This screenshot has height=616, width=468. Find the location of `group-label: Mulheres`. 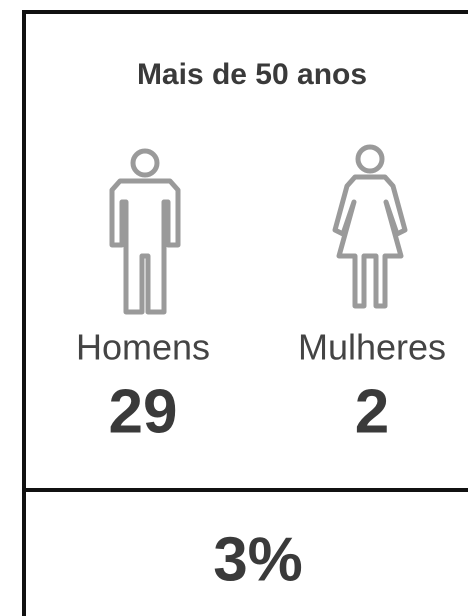

group-label: Mulheres is located at coordinates (372, 347).